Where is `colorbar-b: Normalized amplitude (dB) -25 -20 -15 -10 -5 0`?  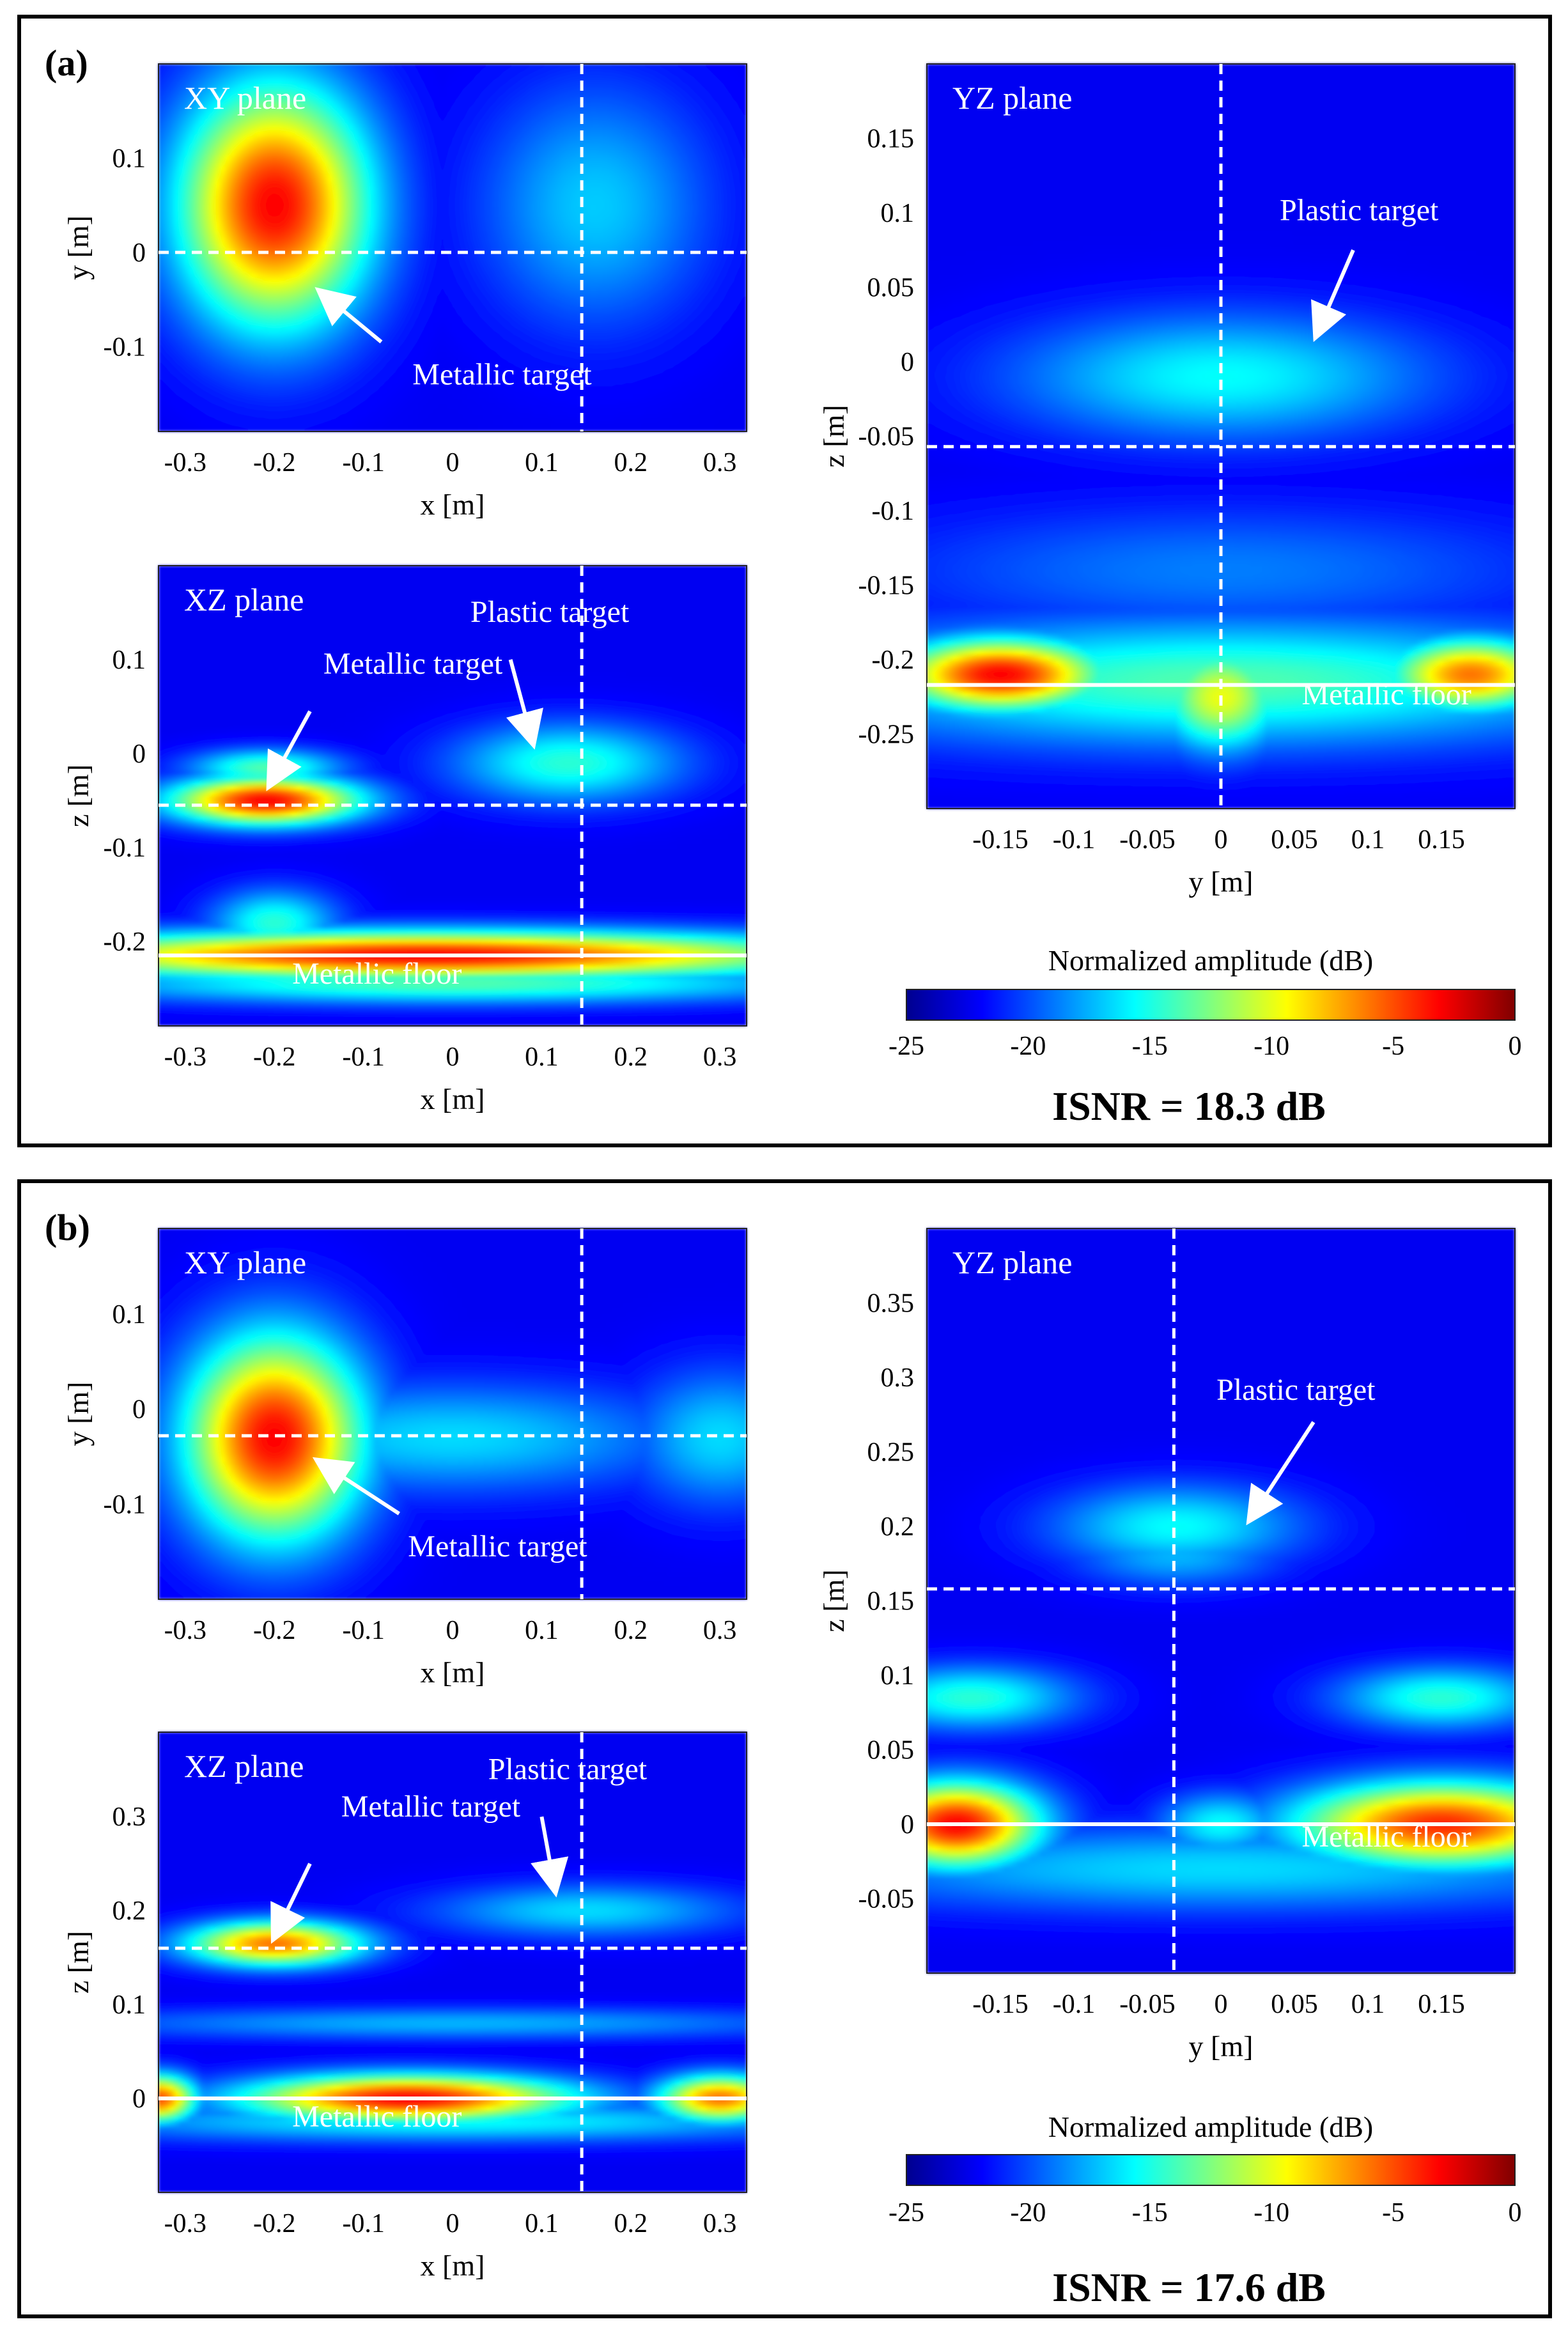
colorbar-b: Normalized amplitude (dB) -25 -20 -15 -10 -5 0 is located at coordinates (1205, 2169).